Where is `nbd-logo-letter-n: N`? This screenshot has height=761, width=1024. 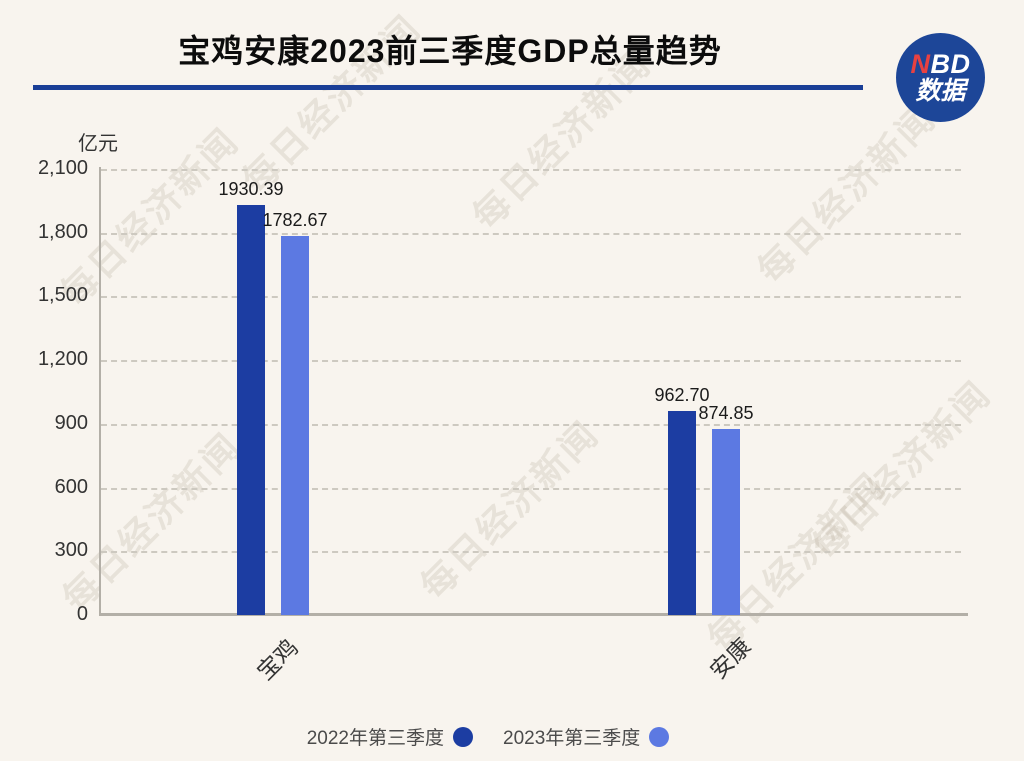
nbd-logo-letter-n: N is located at coordinates (920, 63).